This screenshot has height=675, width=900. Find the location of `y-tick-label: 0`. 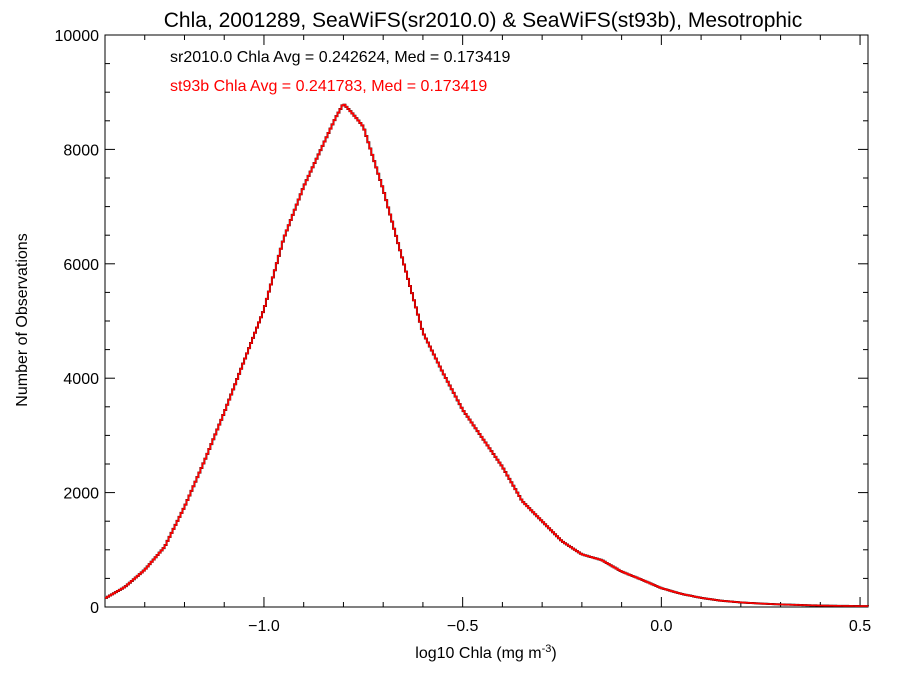

y-tick-label: 0 is located at coordinates (94, 608).